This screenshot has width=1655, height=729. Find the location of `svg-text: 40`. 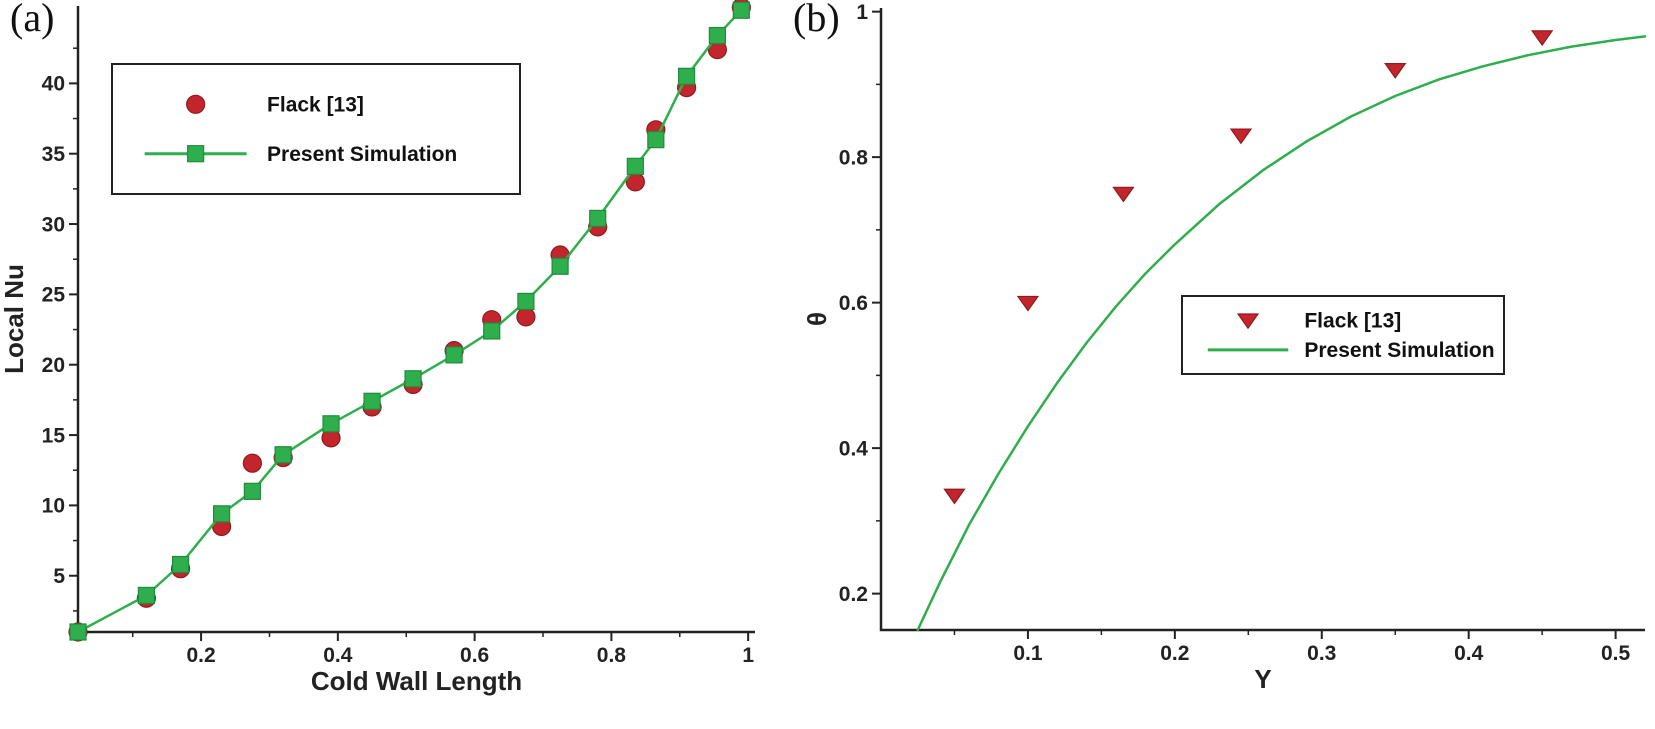

svg-text: 40 is located at coordinates (53, 84).